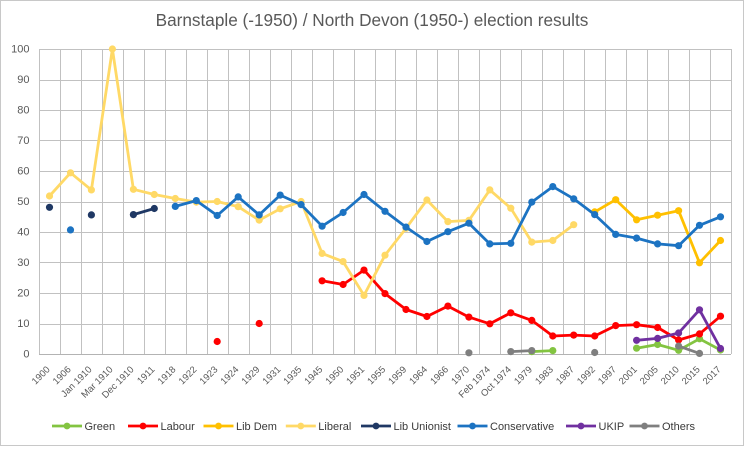 This screenshot has height=451, width=744. I want to click on svg-text: Others, so click(679, 427).